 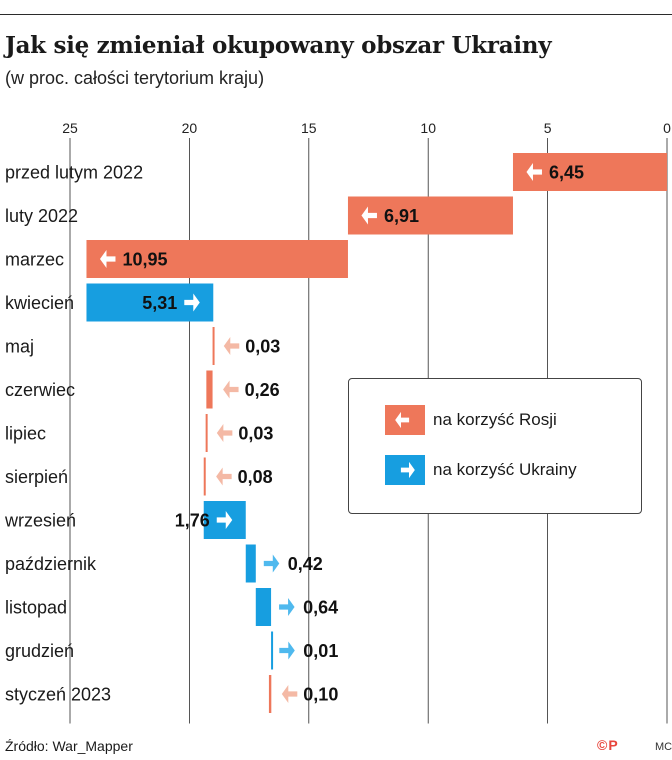 I want to click on legend-label-russia: na korzyść Rosji, so click(x=495, y=419).